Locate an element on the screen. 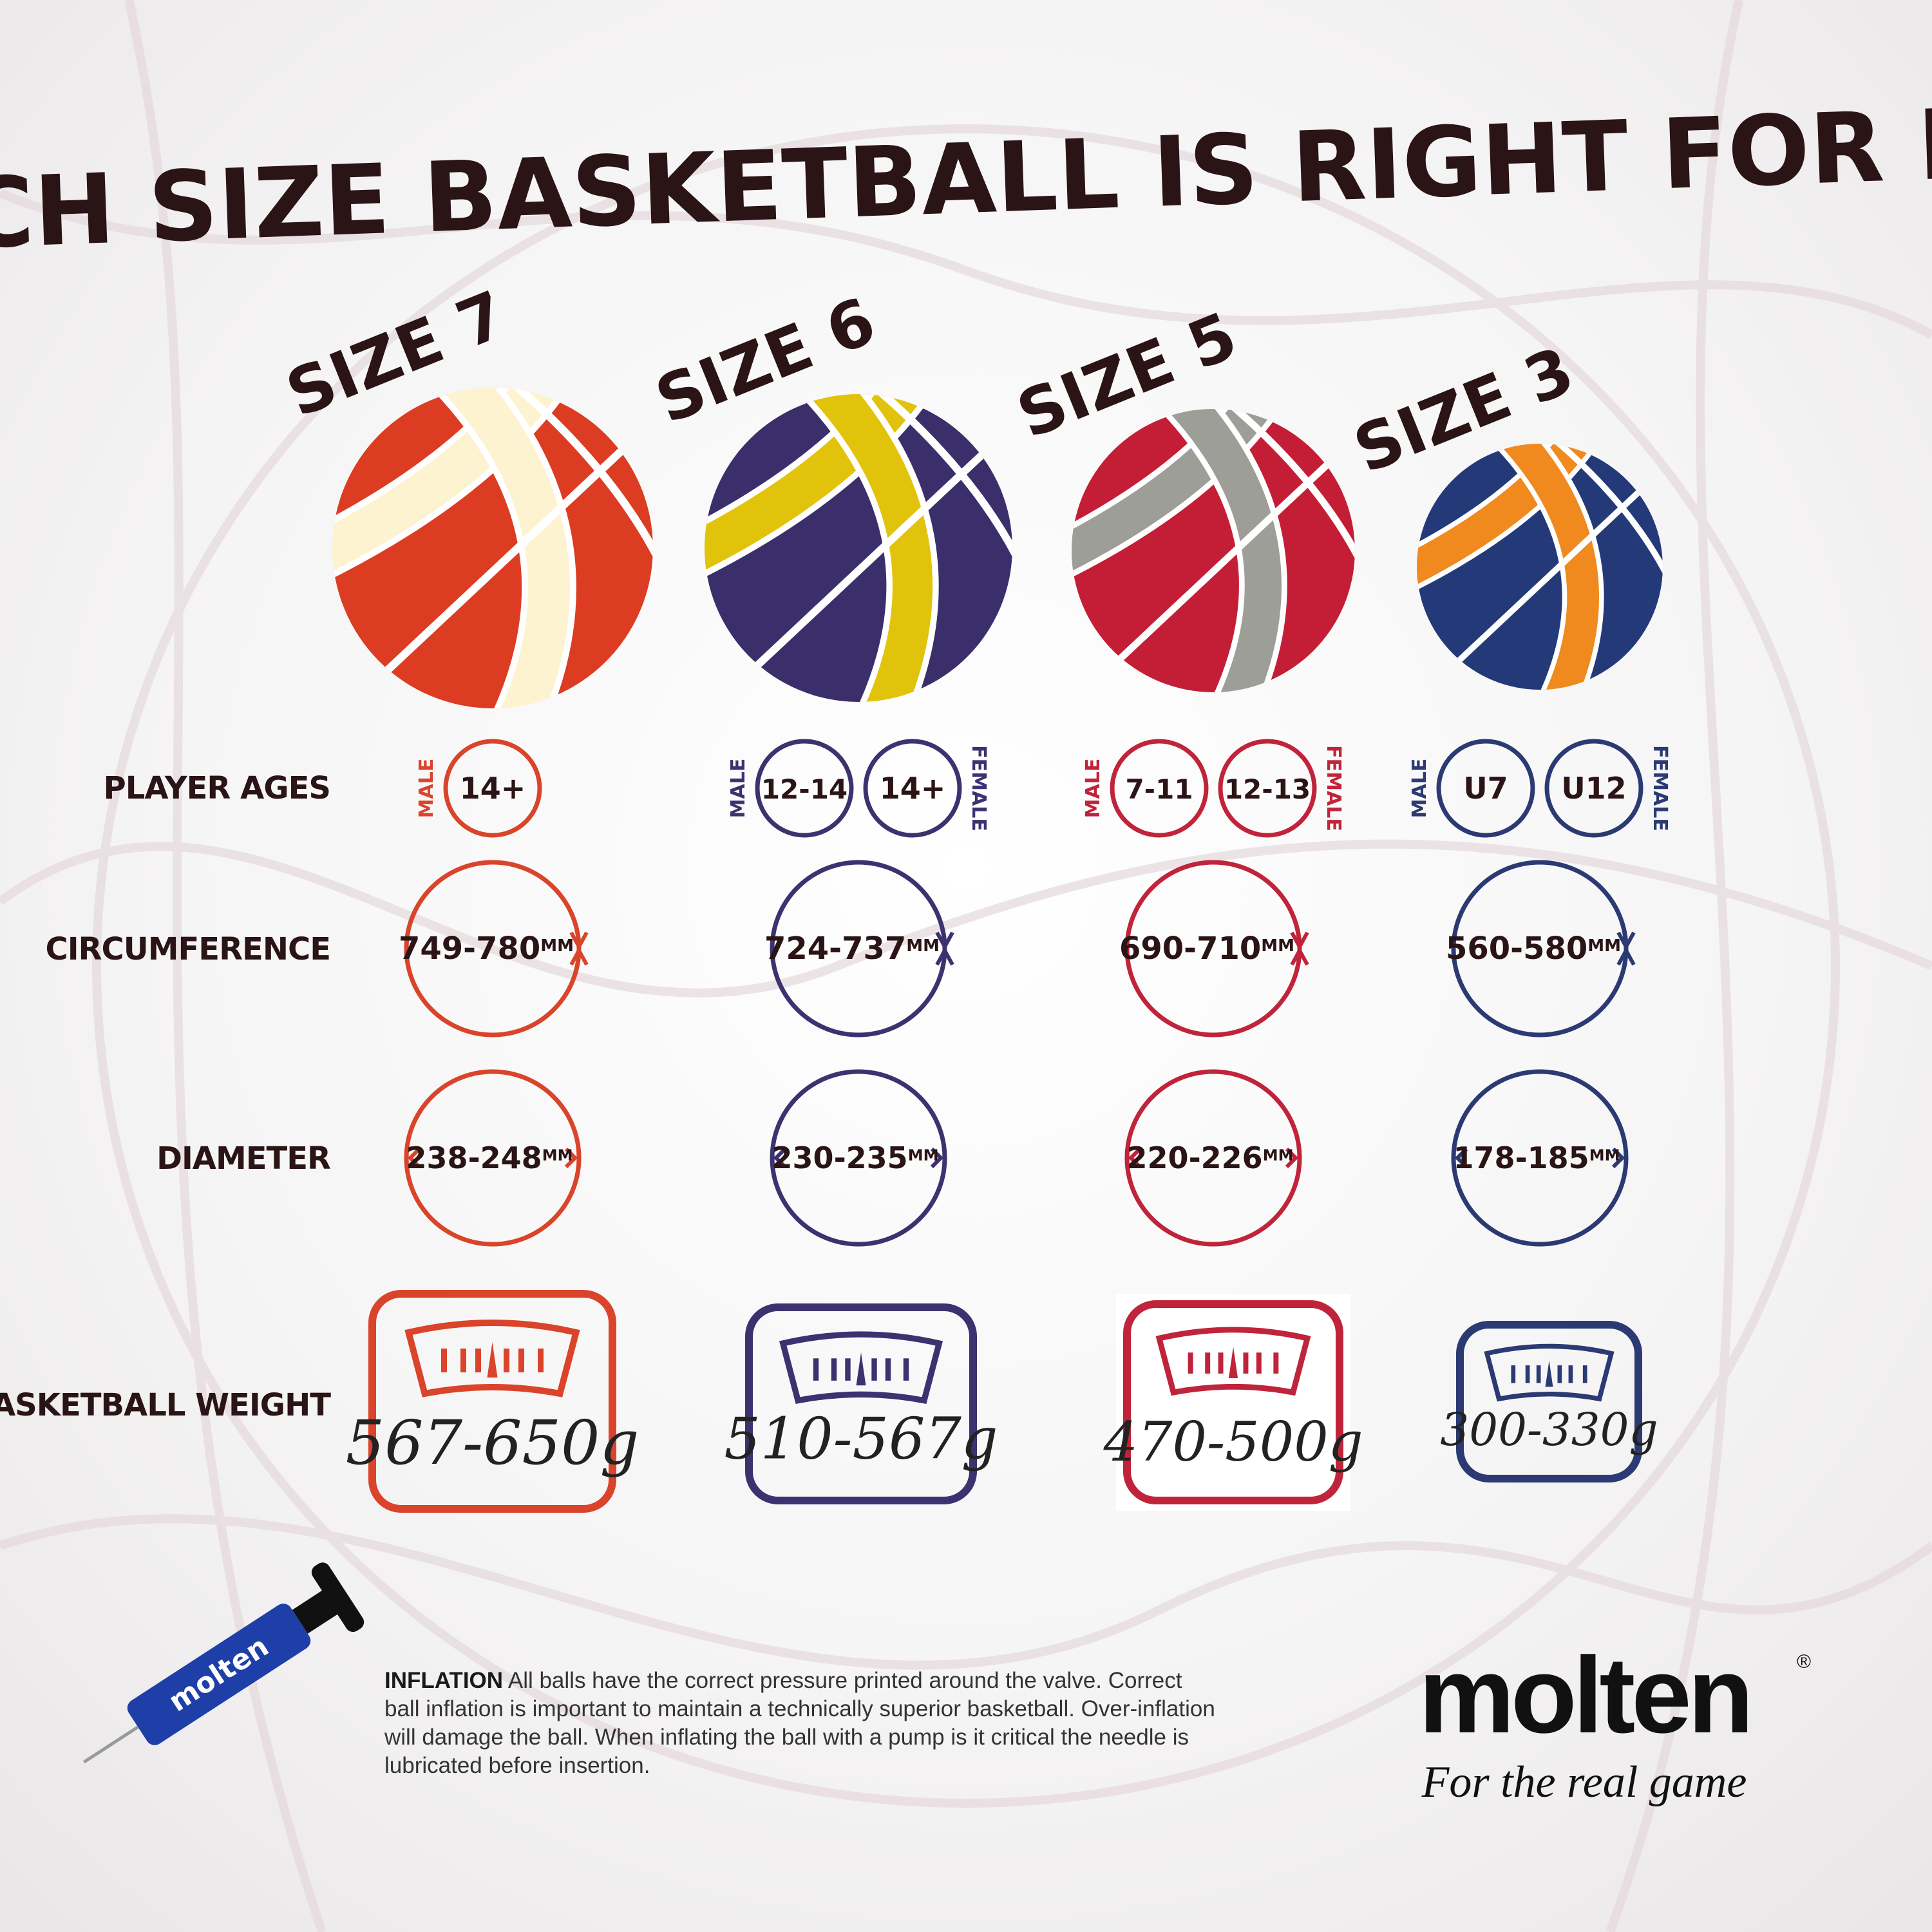 The width and height of the screenshot is (1932, 1932). diameter-value: 230-235MM is located at coordinates (855, 1158).